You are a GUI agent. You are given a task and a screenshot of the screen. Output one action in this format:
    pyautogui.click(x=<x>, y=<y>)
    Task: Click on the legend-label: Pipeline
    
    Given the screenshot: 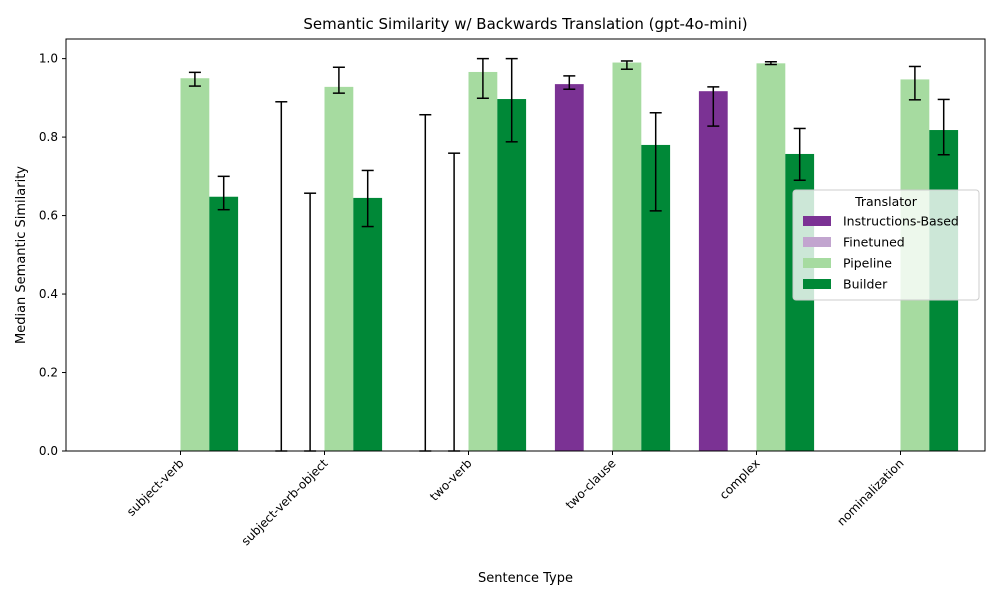 What is the action you would take?
    pyautogui.click(x=867, y=263)
    